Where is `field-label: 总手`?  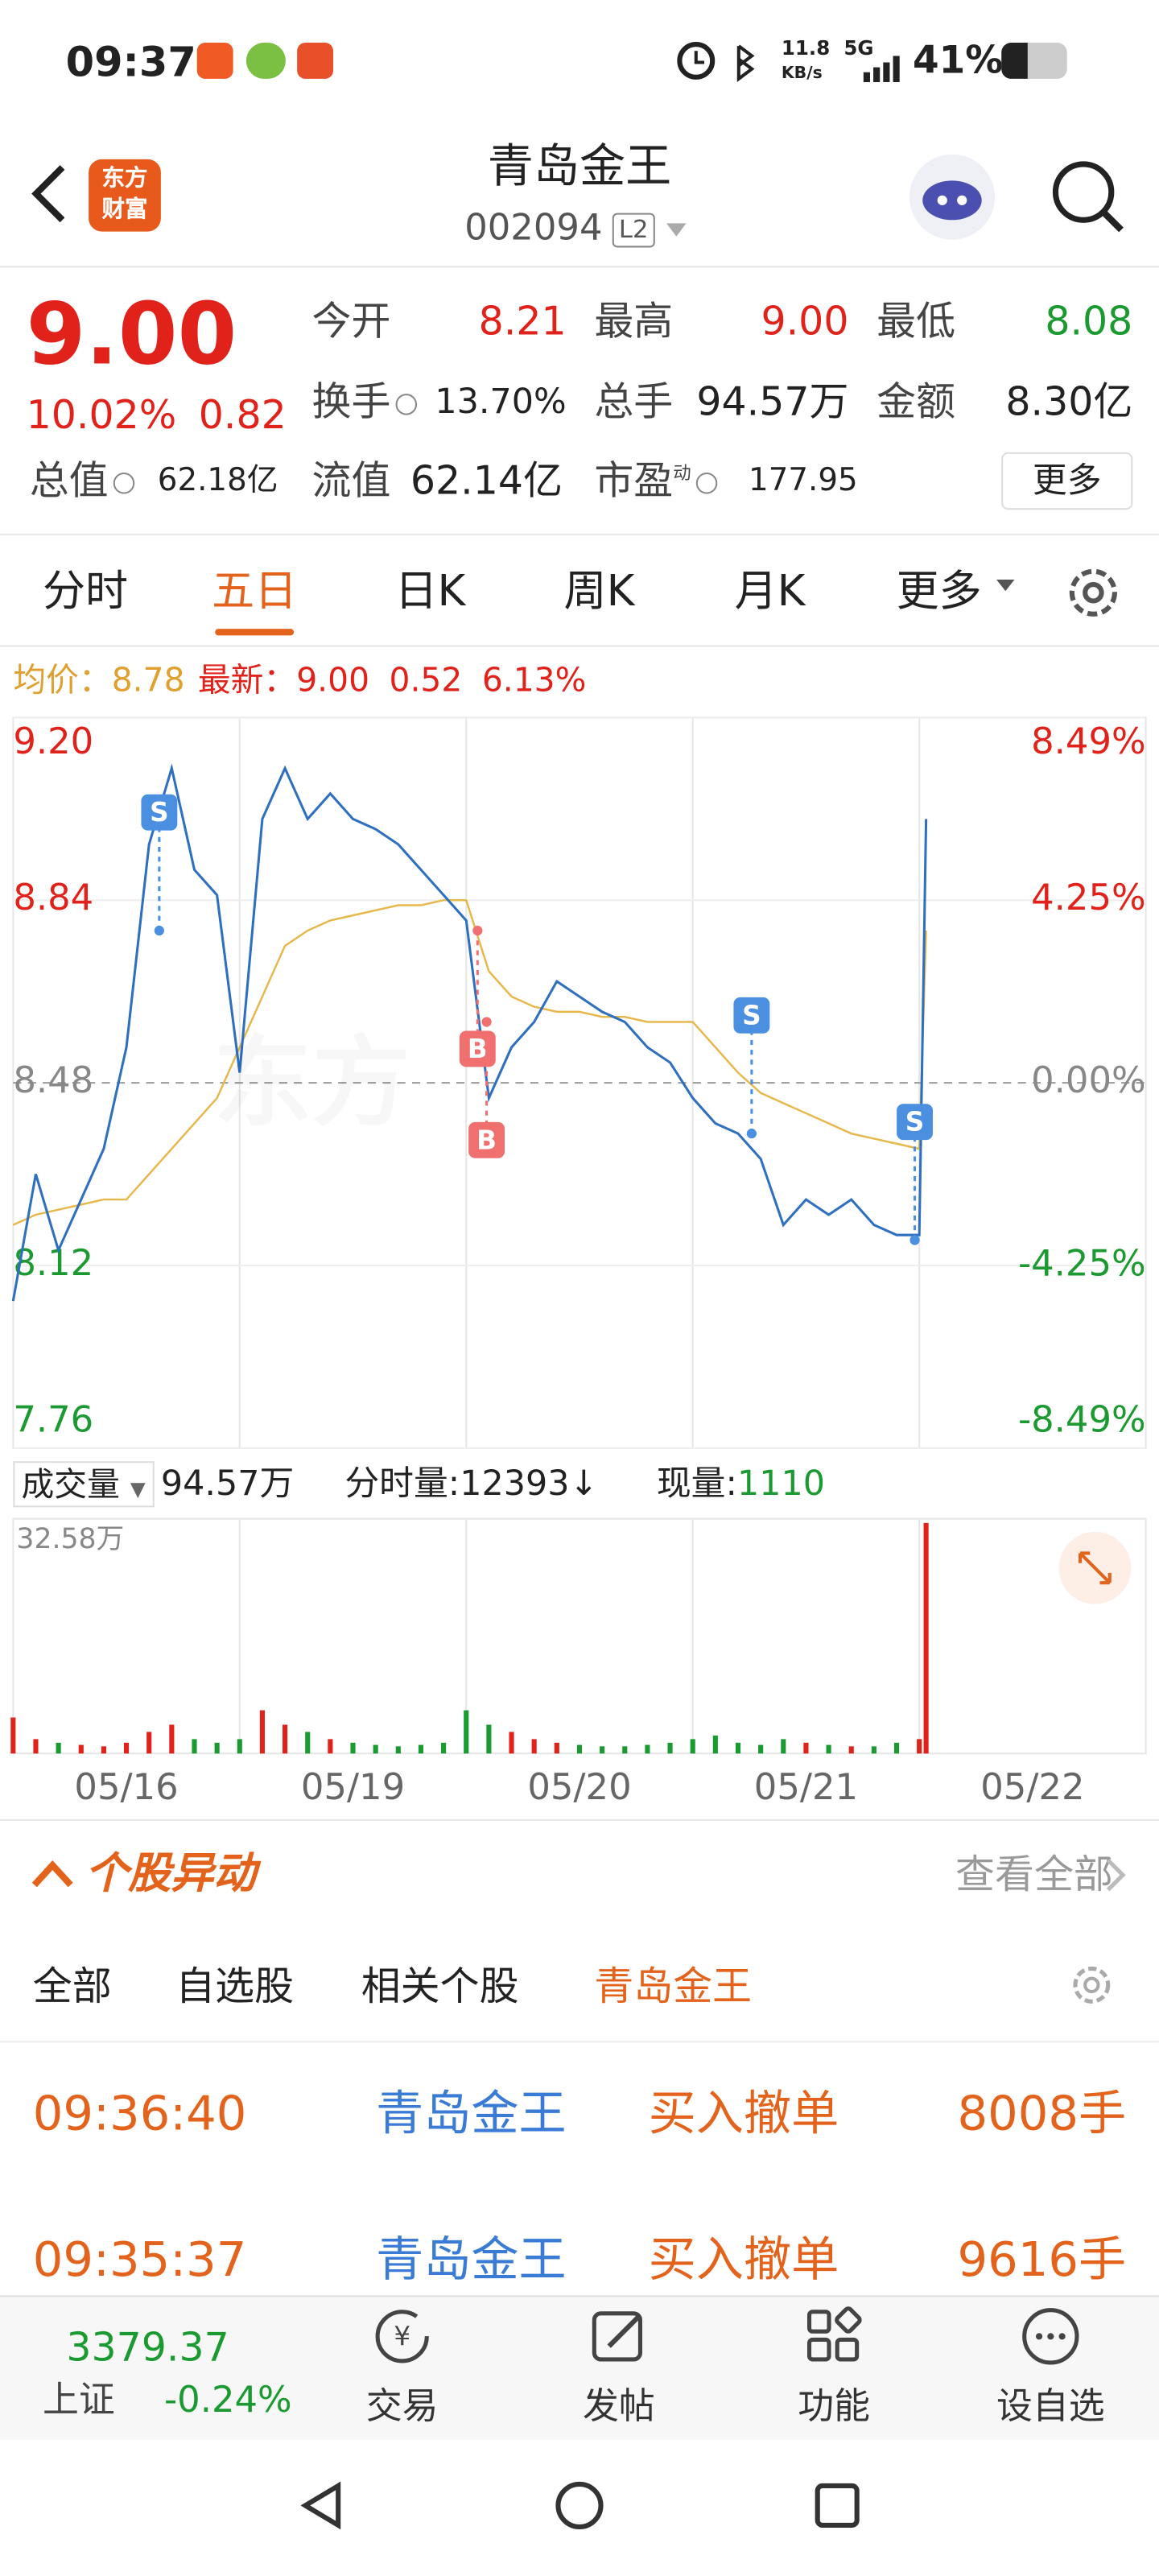 field-label: 总手 is located at coordinates (634, 401).